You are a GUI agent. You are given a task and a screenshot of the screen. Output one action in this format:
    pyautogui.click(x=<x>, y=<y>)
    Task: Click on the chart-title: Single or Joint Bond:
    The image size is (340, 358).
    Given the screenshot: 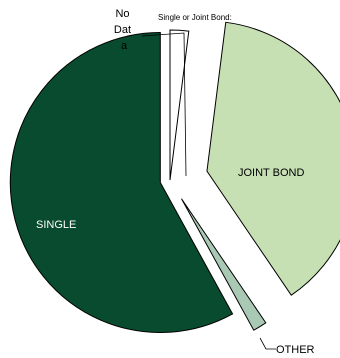 What is the action you would take?
    pyautogui.click(x=195, y=17)
    